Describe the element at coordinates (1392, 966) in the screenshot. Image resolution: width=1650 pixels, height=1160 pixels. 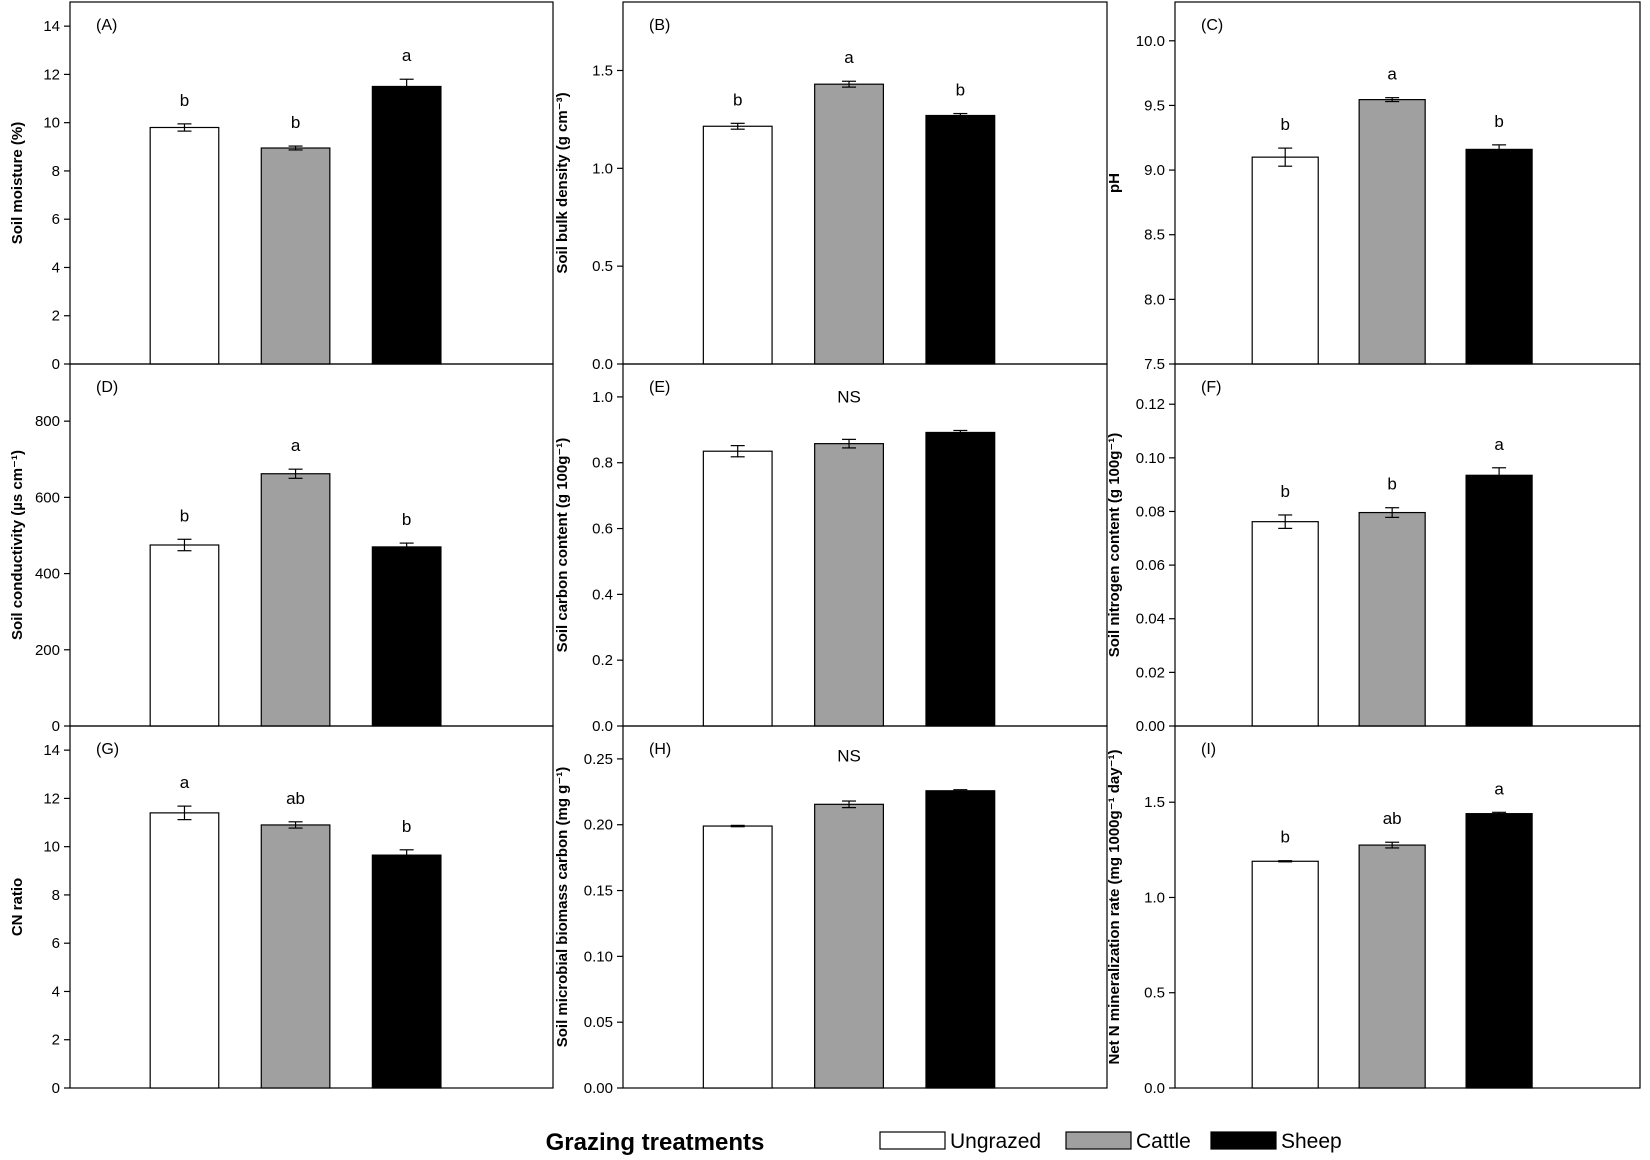
I see `panel-i-bar-cattle` at that location.